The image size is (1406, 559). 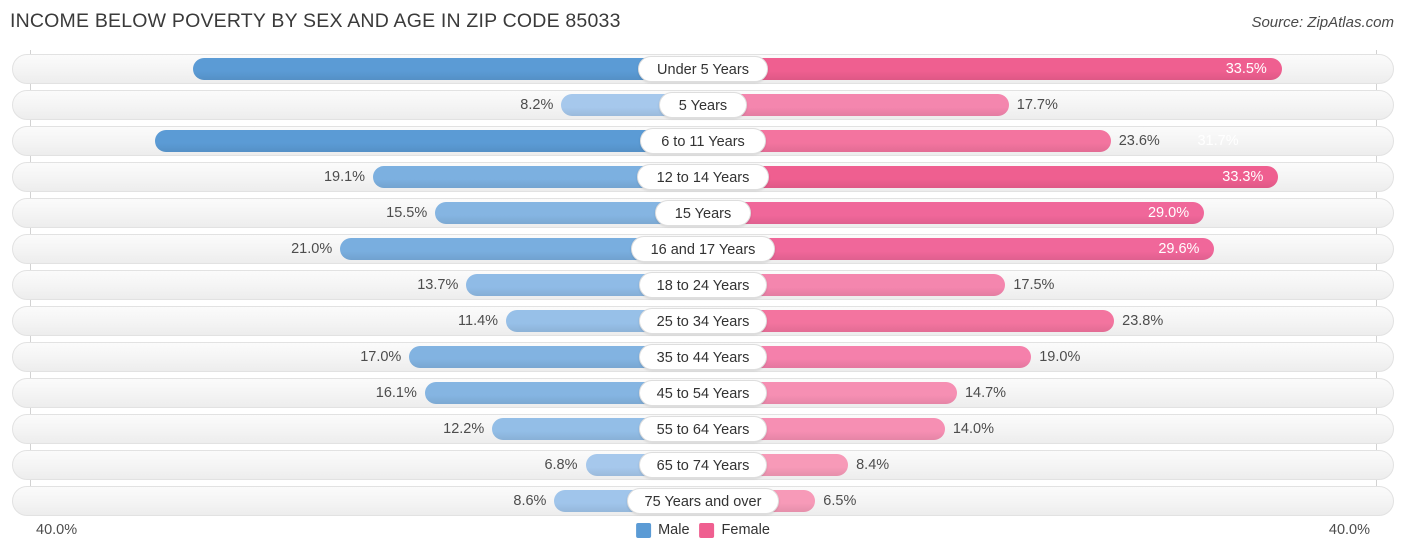 I want to click on row-bars: 19.1% 33.3%, so click(x=703, y=177).